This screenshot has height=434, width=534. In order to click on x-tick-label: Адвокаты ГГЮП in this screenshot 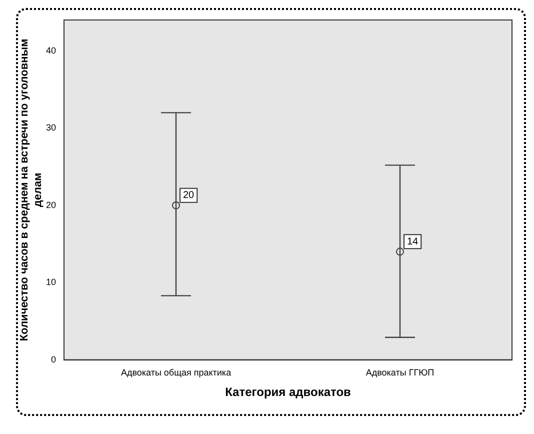, I will do `click(400, 373)`.